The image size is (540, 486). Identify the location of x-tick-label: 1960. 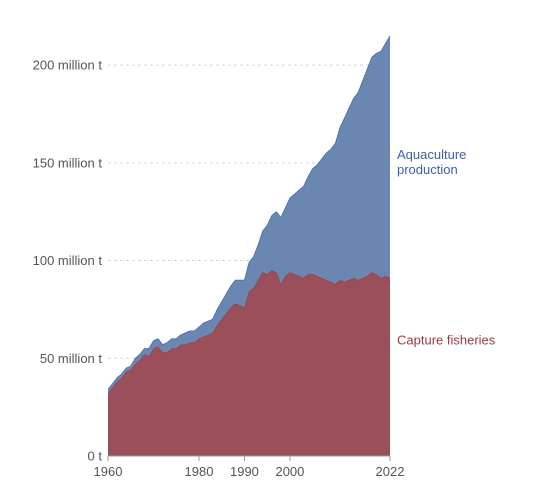
(108, 471).